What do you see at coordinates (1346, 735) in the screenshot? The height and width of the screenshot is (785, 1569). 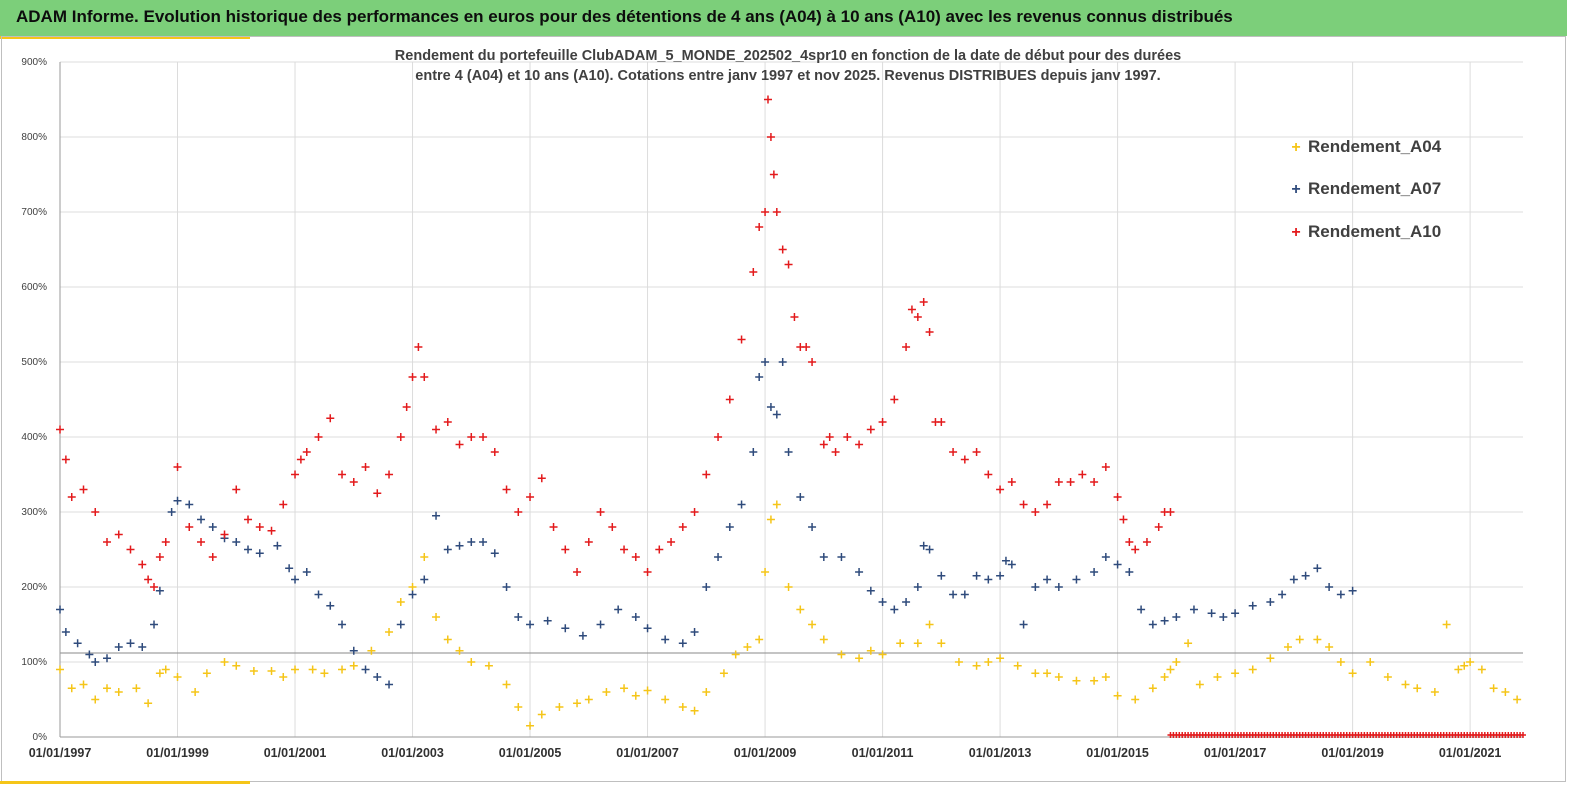 I see `a10-baseline-markers` at bounding box center [1346, 735].